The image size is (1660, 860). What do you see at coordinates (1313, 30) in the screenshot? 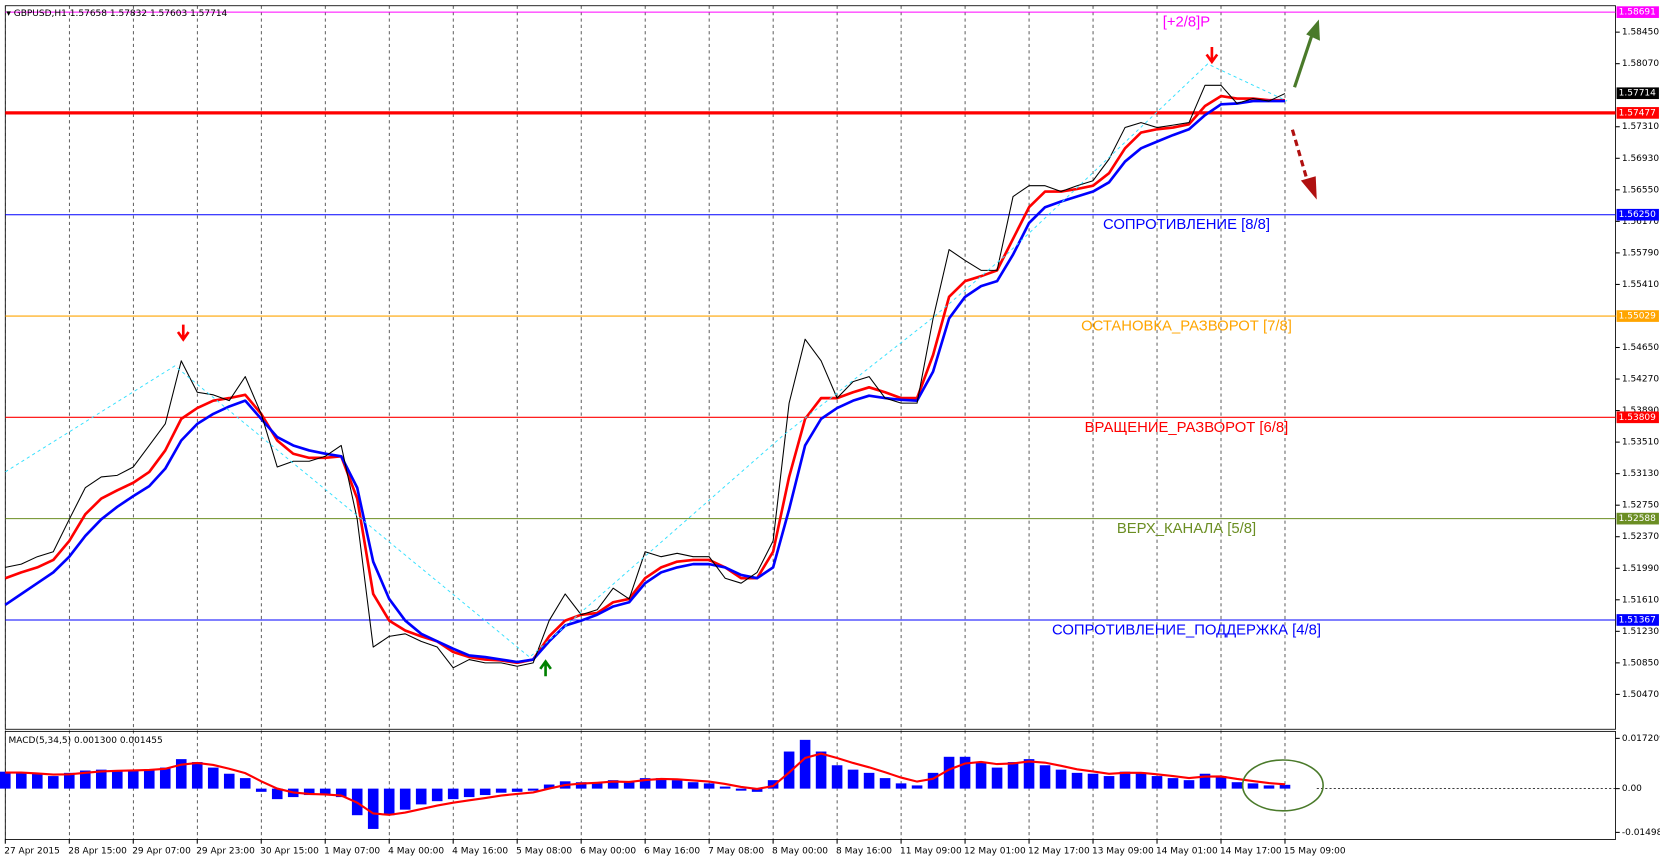
I see `trend-arrow-up-head` at bounding box center [1313, 30].